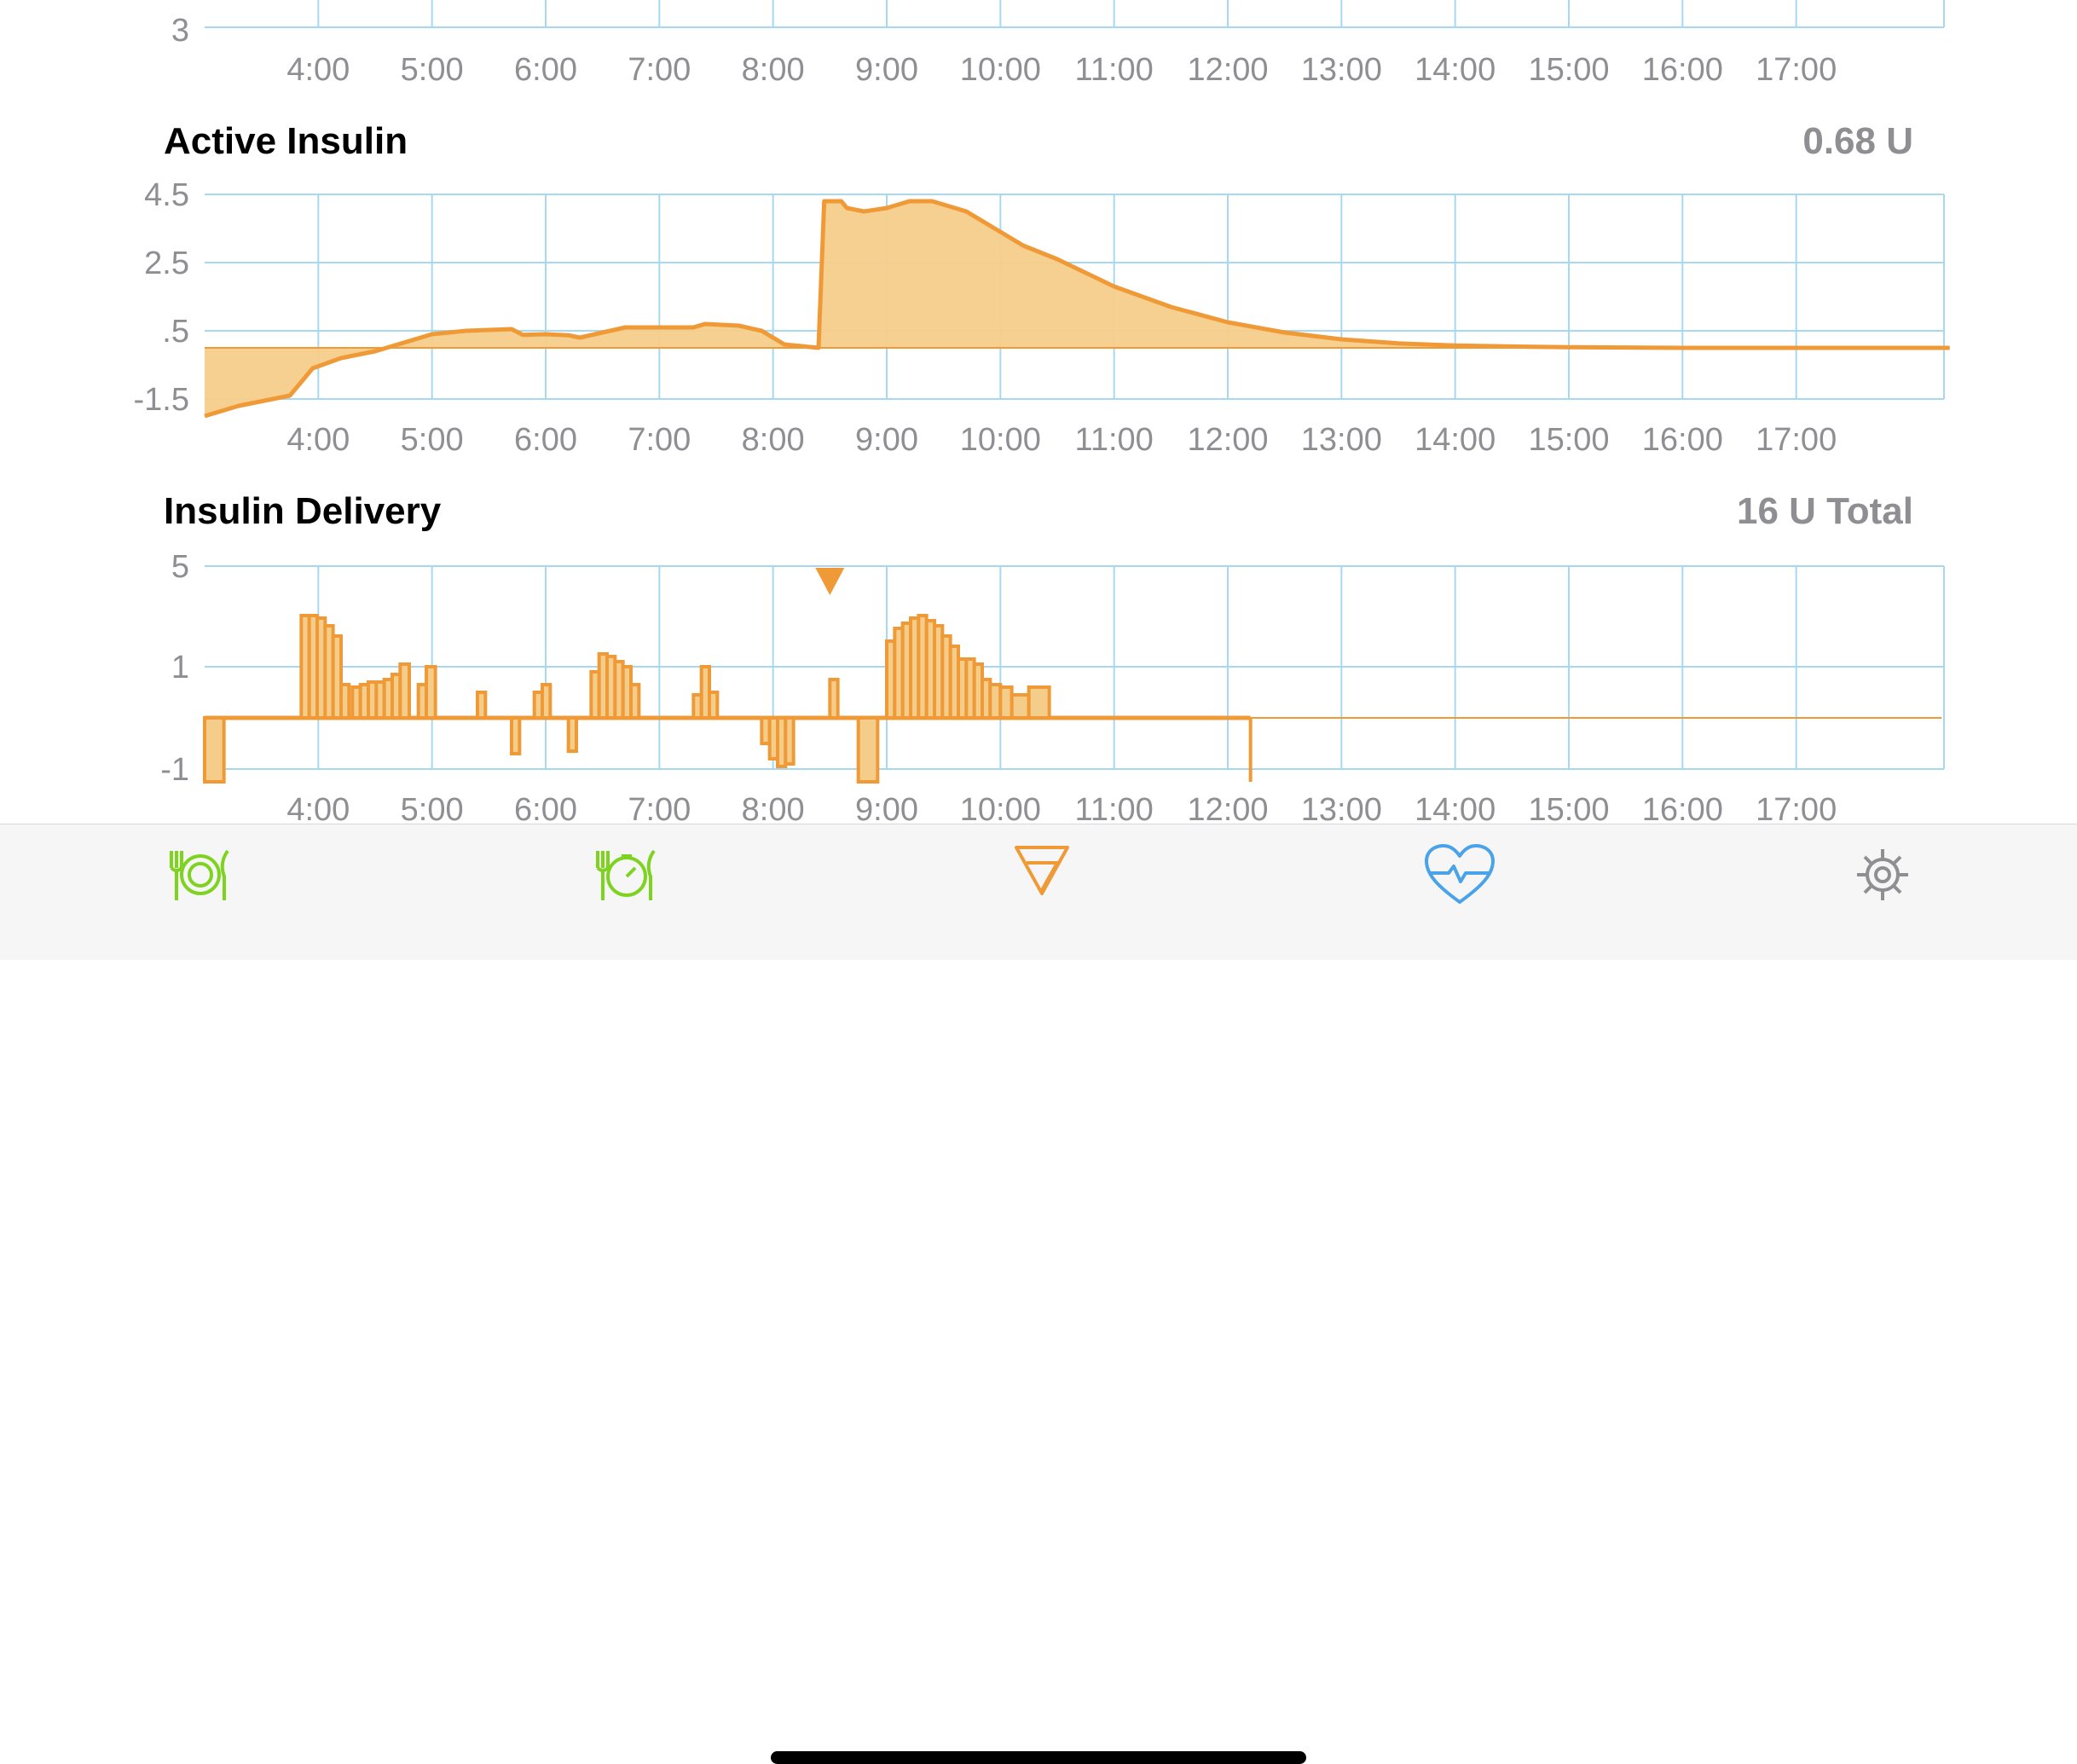 The height and width of the screenshot is (1764, 2077). I want to click on tab-settings, so click(1883, 874).